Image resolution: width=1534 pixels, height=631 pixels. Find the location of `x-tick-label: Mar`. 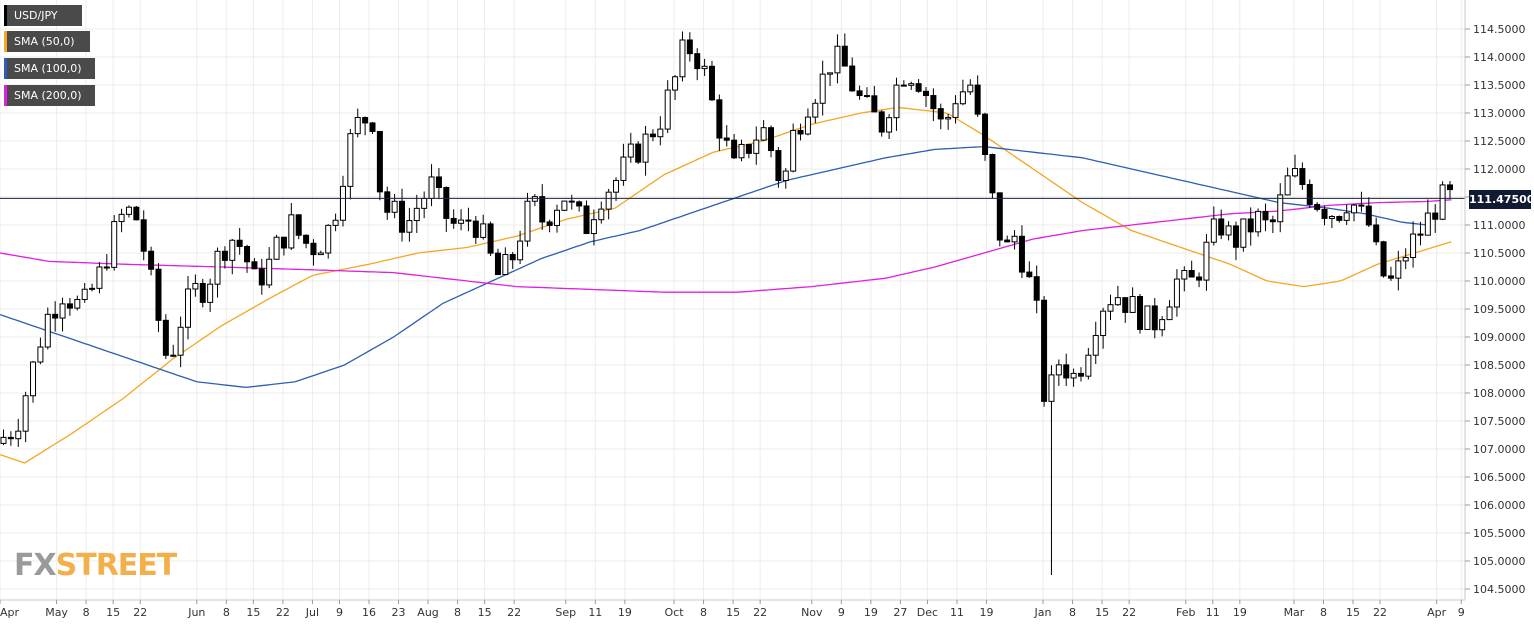

x-tick-label: Mar is located at coordinates (1294, 612).